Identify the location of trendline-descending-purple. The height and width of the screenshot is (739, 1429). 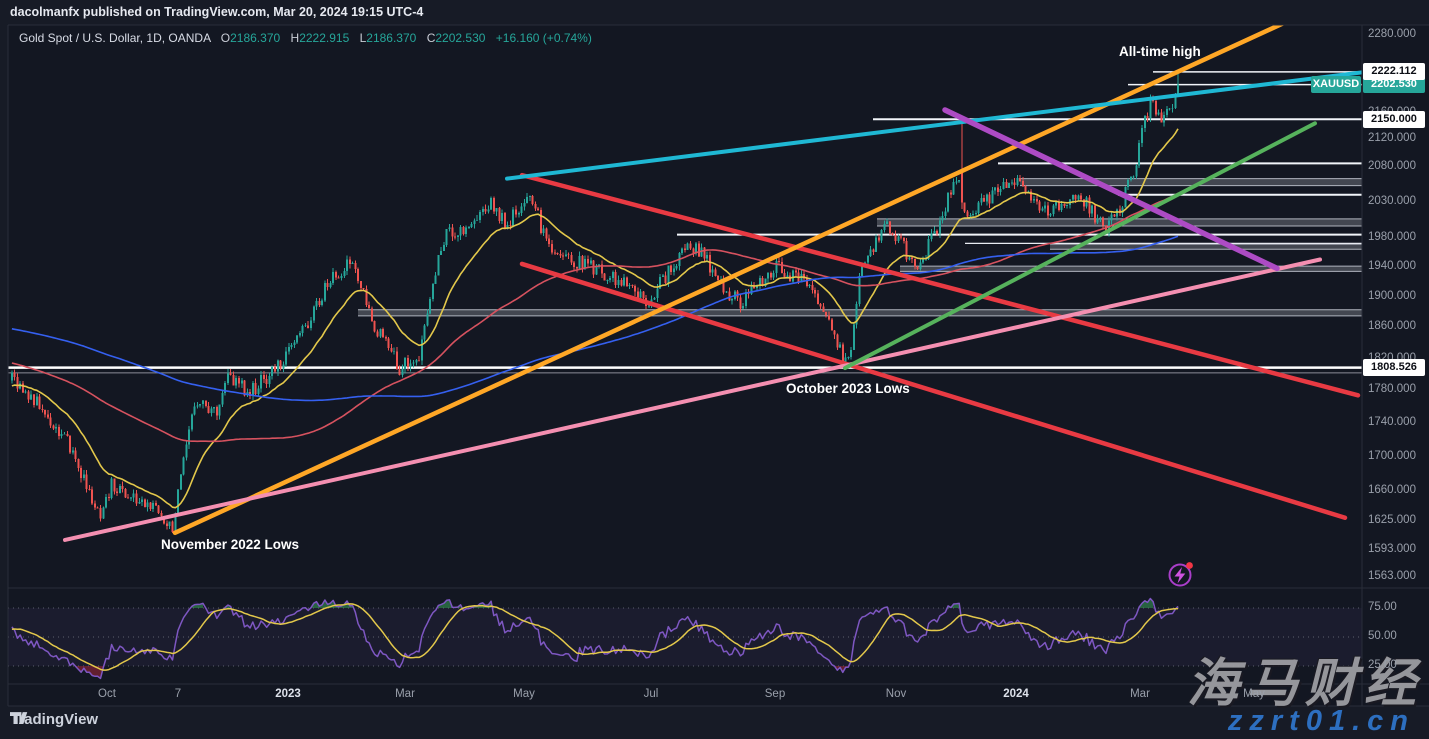
(1111, 189).